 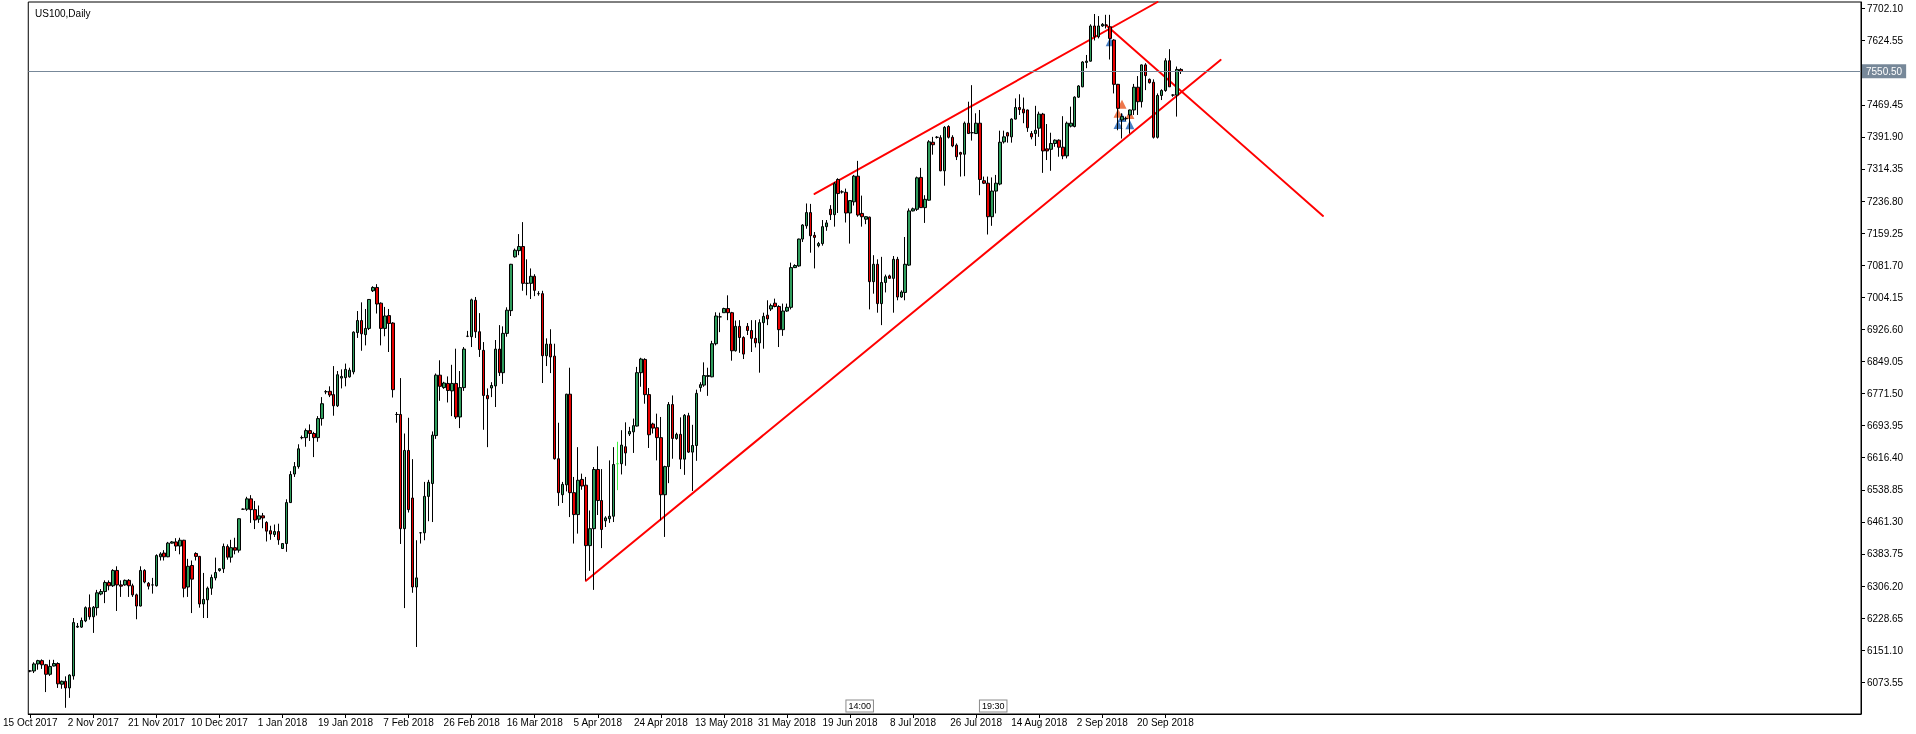 I want to click on x-tick-label: 31 May 2018, so click(x=787, y=722).